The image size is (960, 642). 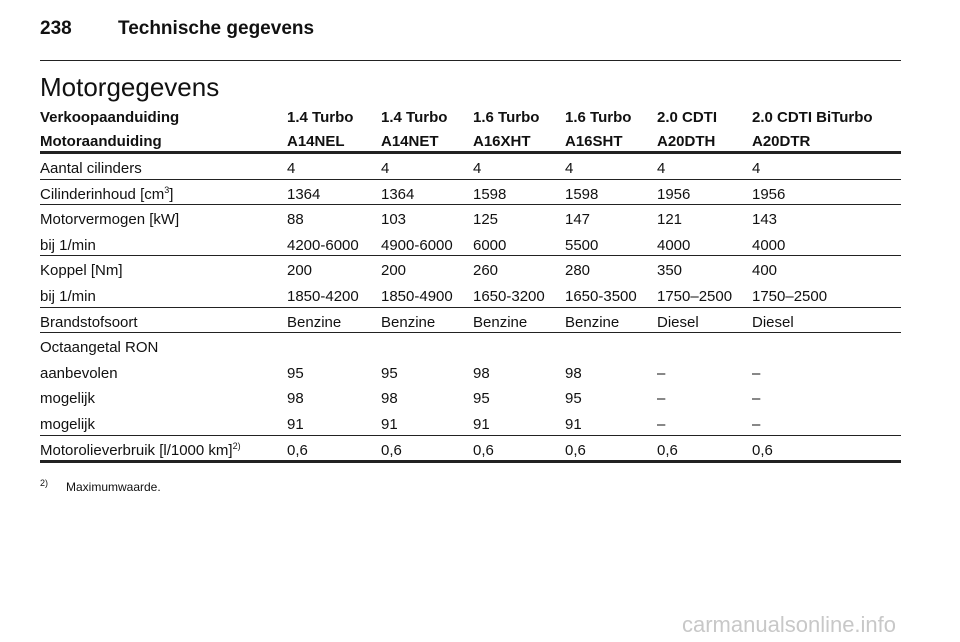 What do you see at coordinates (470, 461) in the screenshot?
I see `thick-rule` at bounding box center [470, 461].